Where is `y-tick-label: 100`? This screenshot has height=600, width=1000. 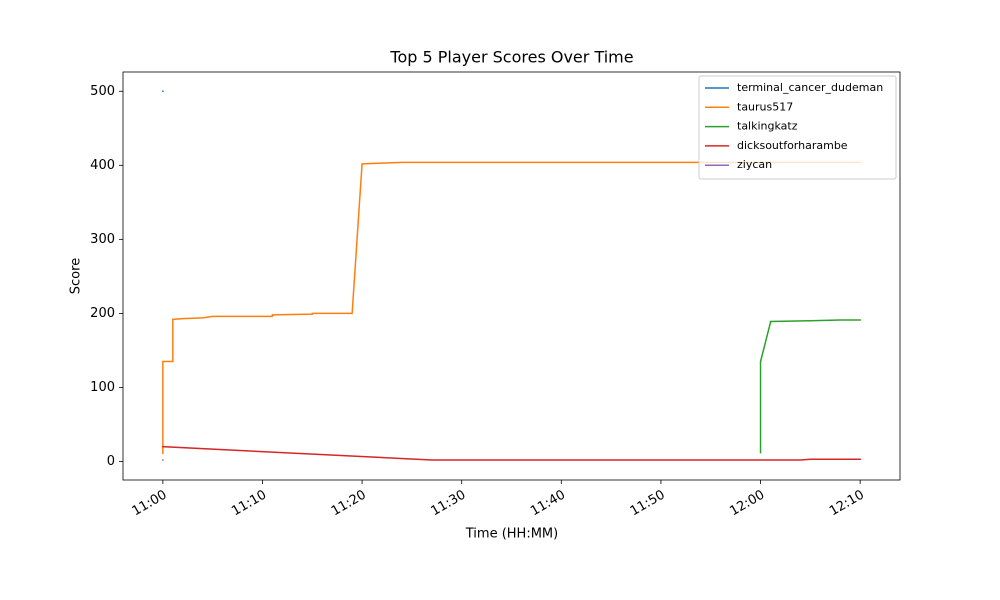 y-tick-label: 100 is located at coordinates (102, 387).